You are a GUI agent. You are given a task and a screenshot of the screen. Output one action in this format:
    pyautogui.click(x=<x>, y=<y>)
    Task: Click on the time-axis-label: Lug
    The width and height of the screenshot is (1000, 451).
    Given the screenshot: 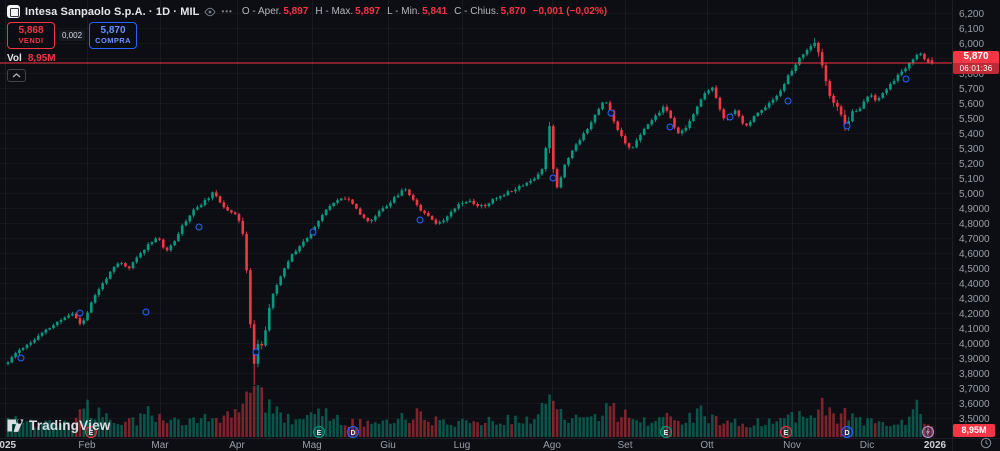 What is the action you would take?
    pyautogui.click(x=462, y=445)
    